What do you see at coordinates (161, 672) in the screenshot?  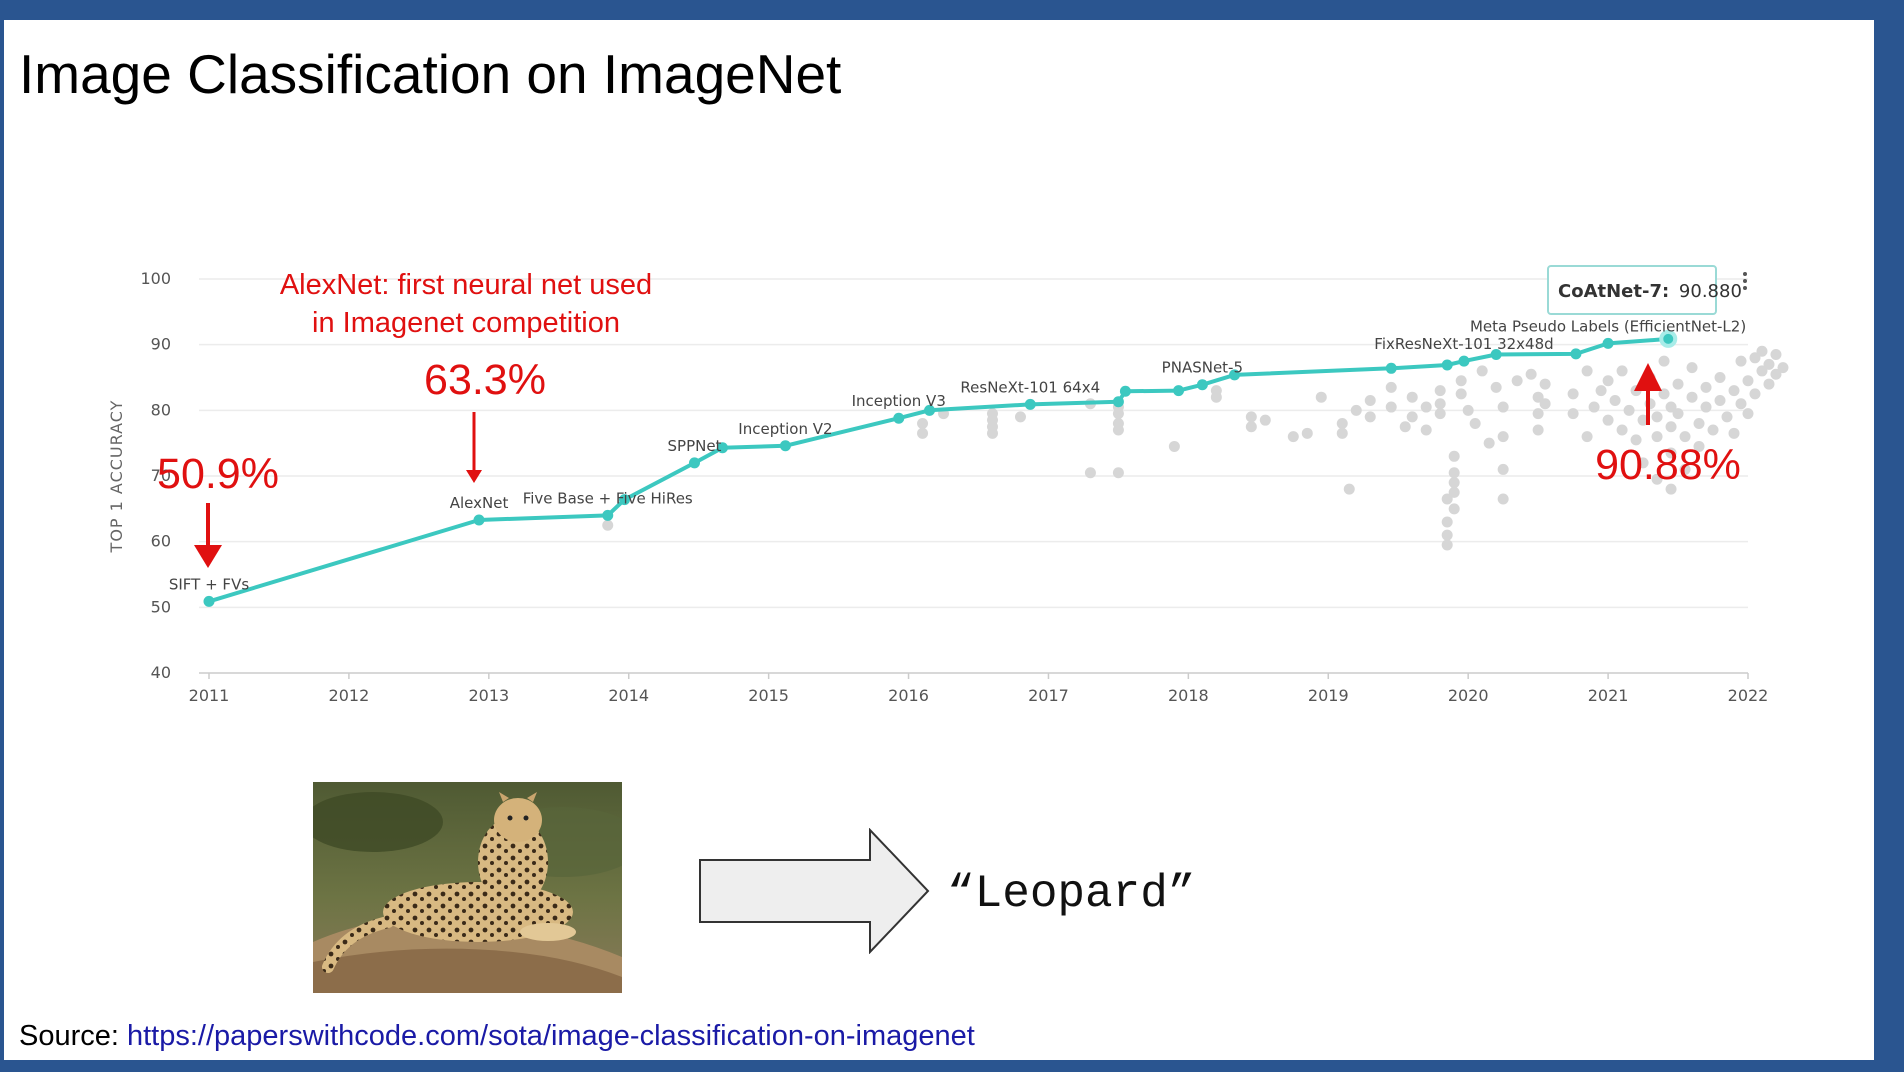 I see `y-tick-label: 40` at bounding box center [161, 672].